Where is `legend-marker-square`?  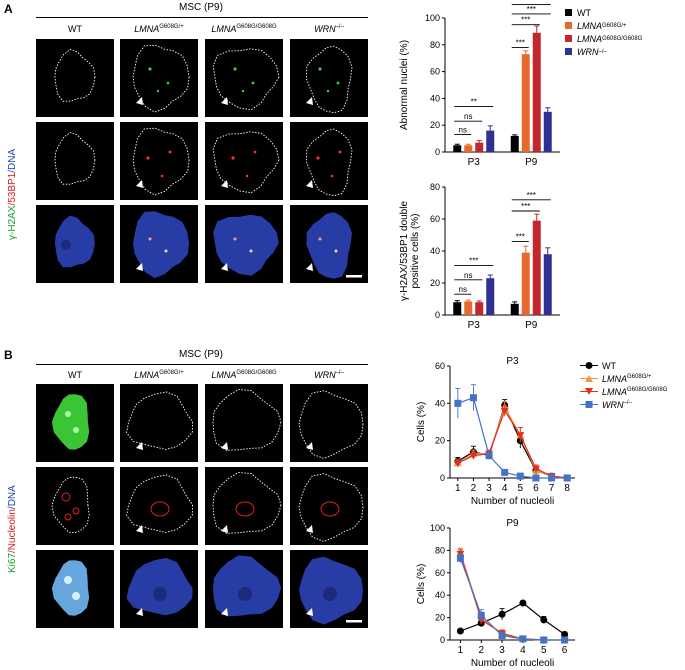 legend-marker-square is located at coordinates (589, 404).